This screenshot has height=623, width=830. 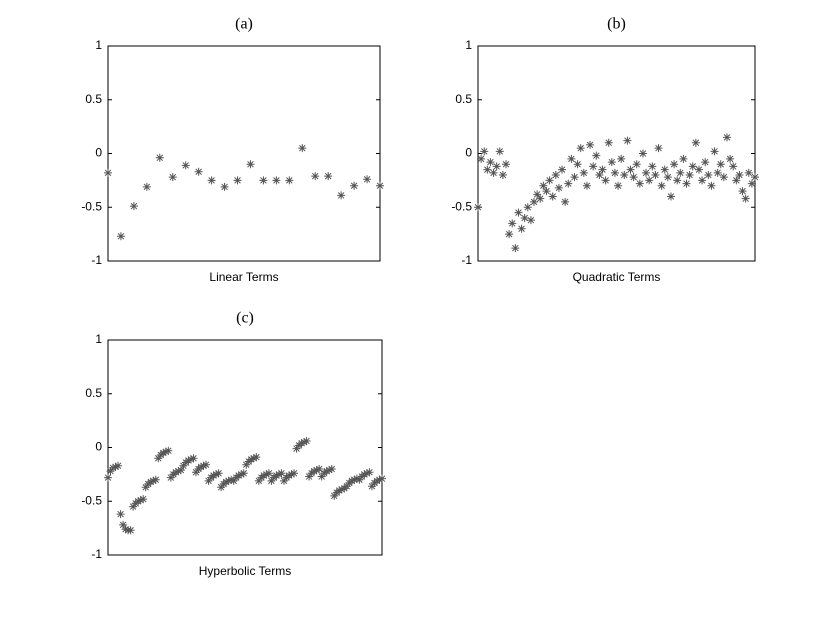 I want to click on panel-title: (b), so click(x=616, y=24).